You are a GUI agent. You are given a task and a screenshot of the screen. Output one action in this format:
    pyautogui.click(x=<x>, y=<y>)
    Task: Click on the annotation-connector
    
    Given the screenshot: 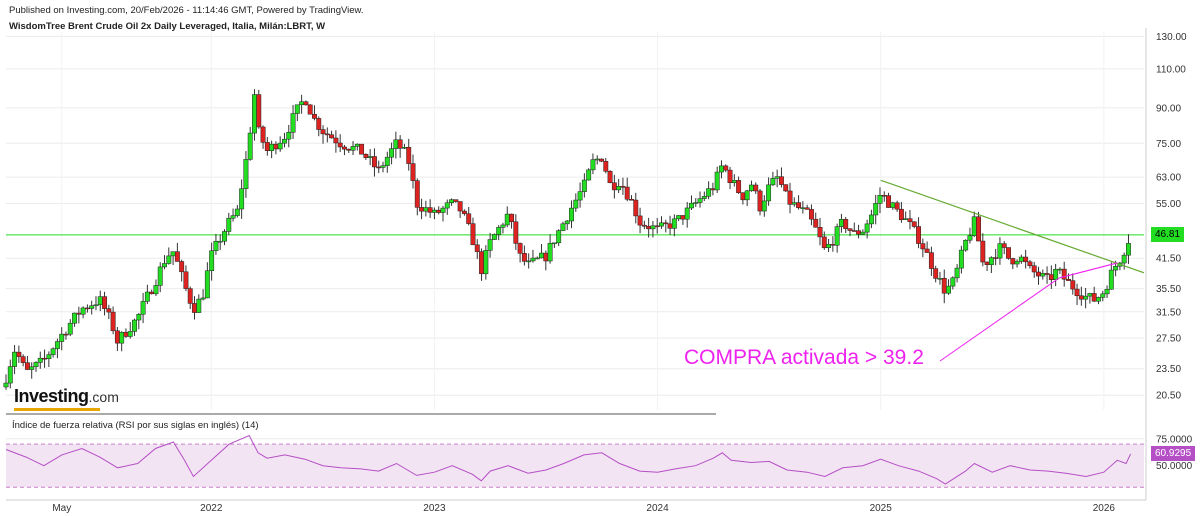 What is the action you would take?
    pyautogui.click(x=999, y=319)
    